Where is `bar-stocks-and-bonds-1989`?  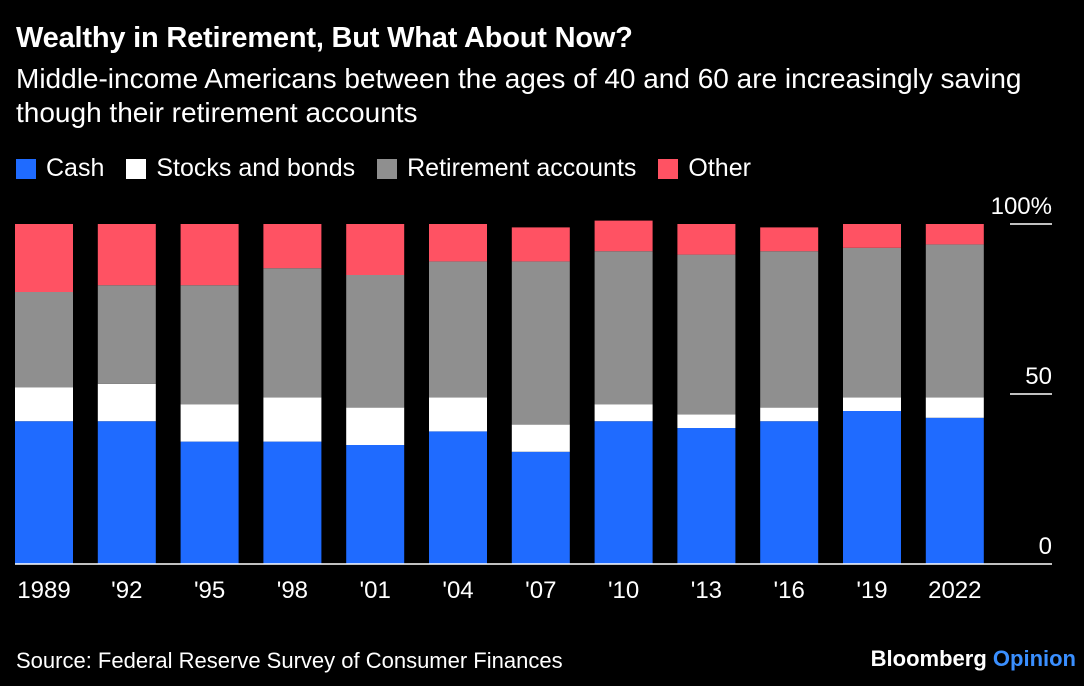
bar-stocks-and-bonds-1989 is located at coordinates (44, 404).